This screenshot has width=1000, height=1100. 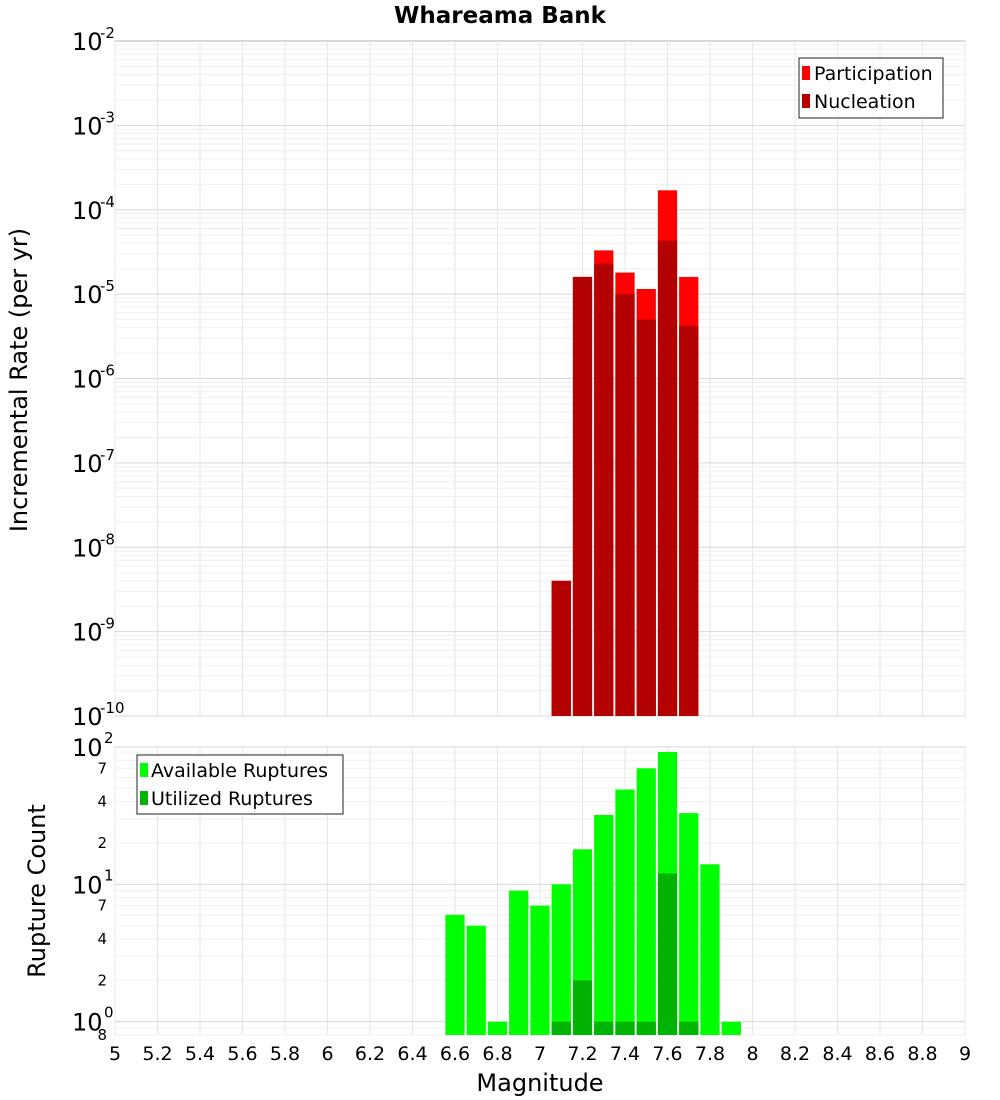 What do you see at coordinates (285, 1054) in the screenshot?
I see `x-tick-label: 5.8` at bounding box center [285, 1054].